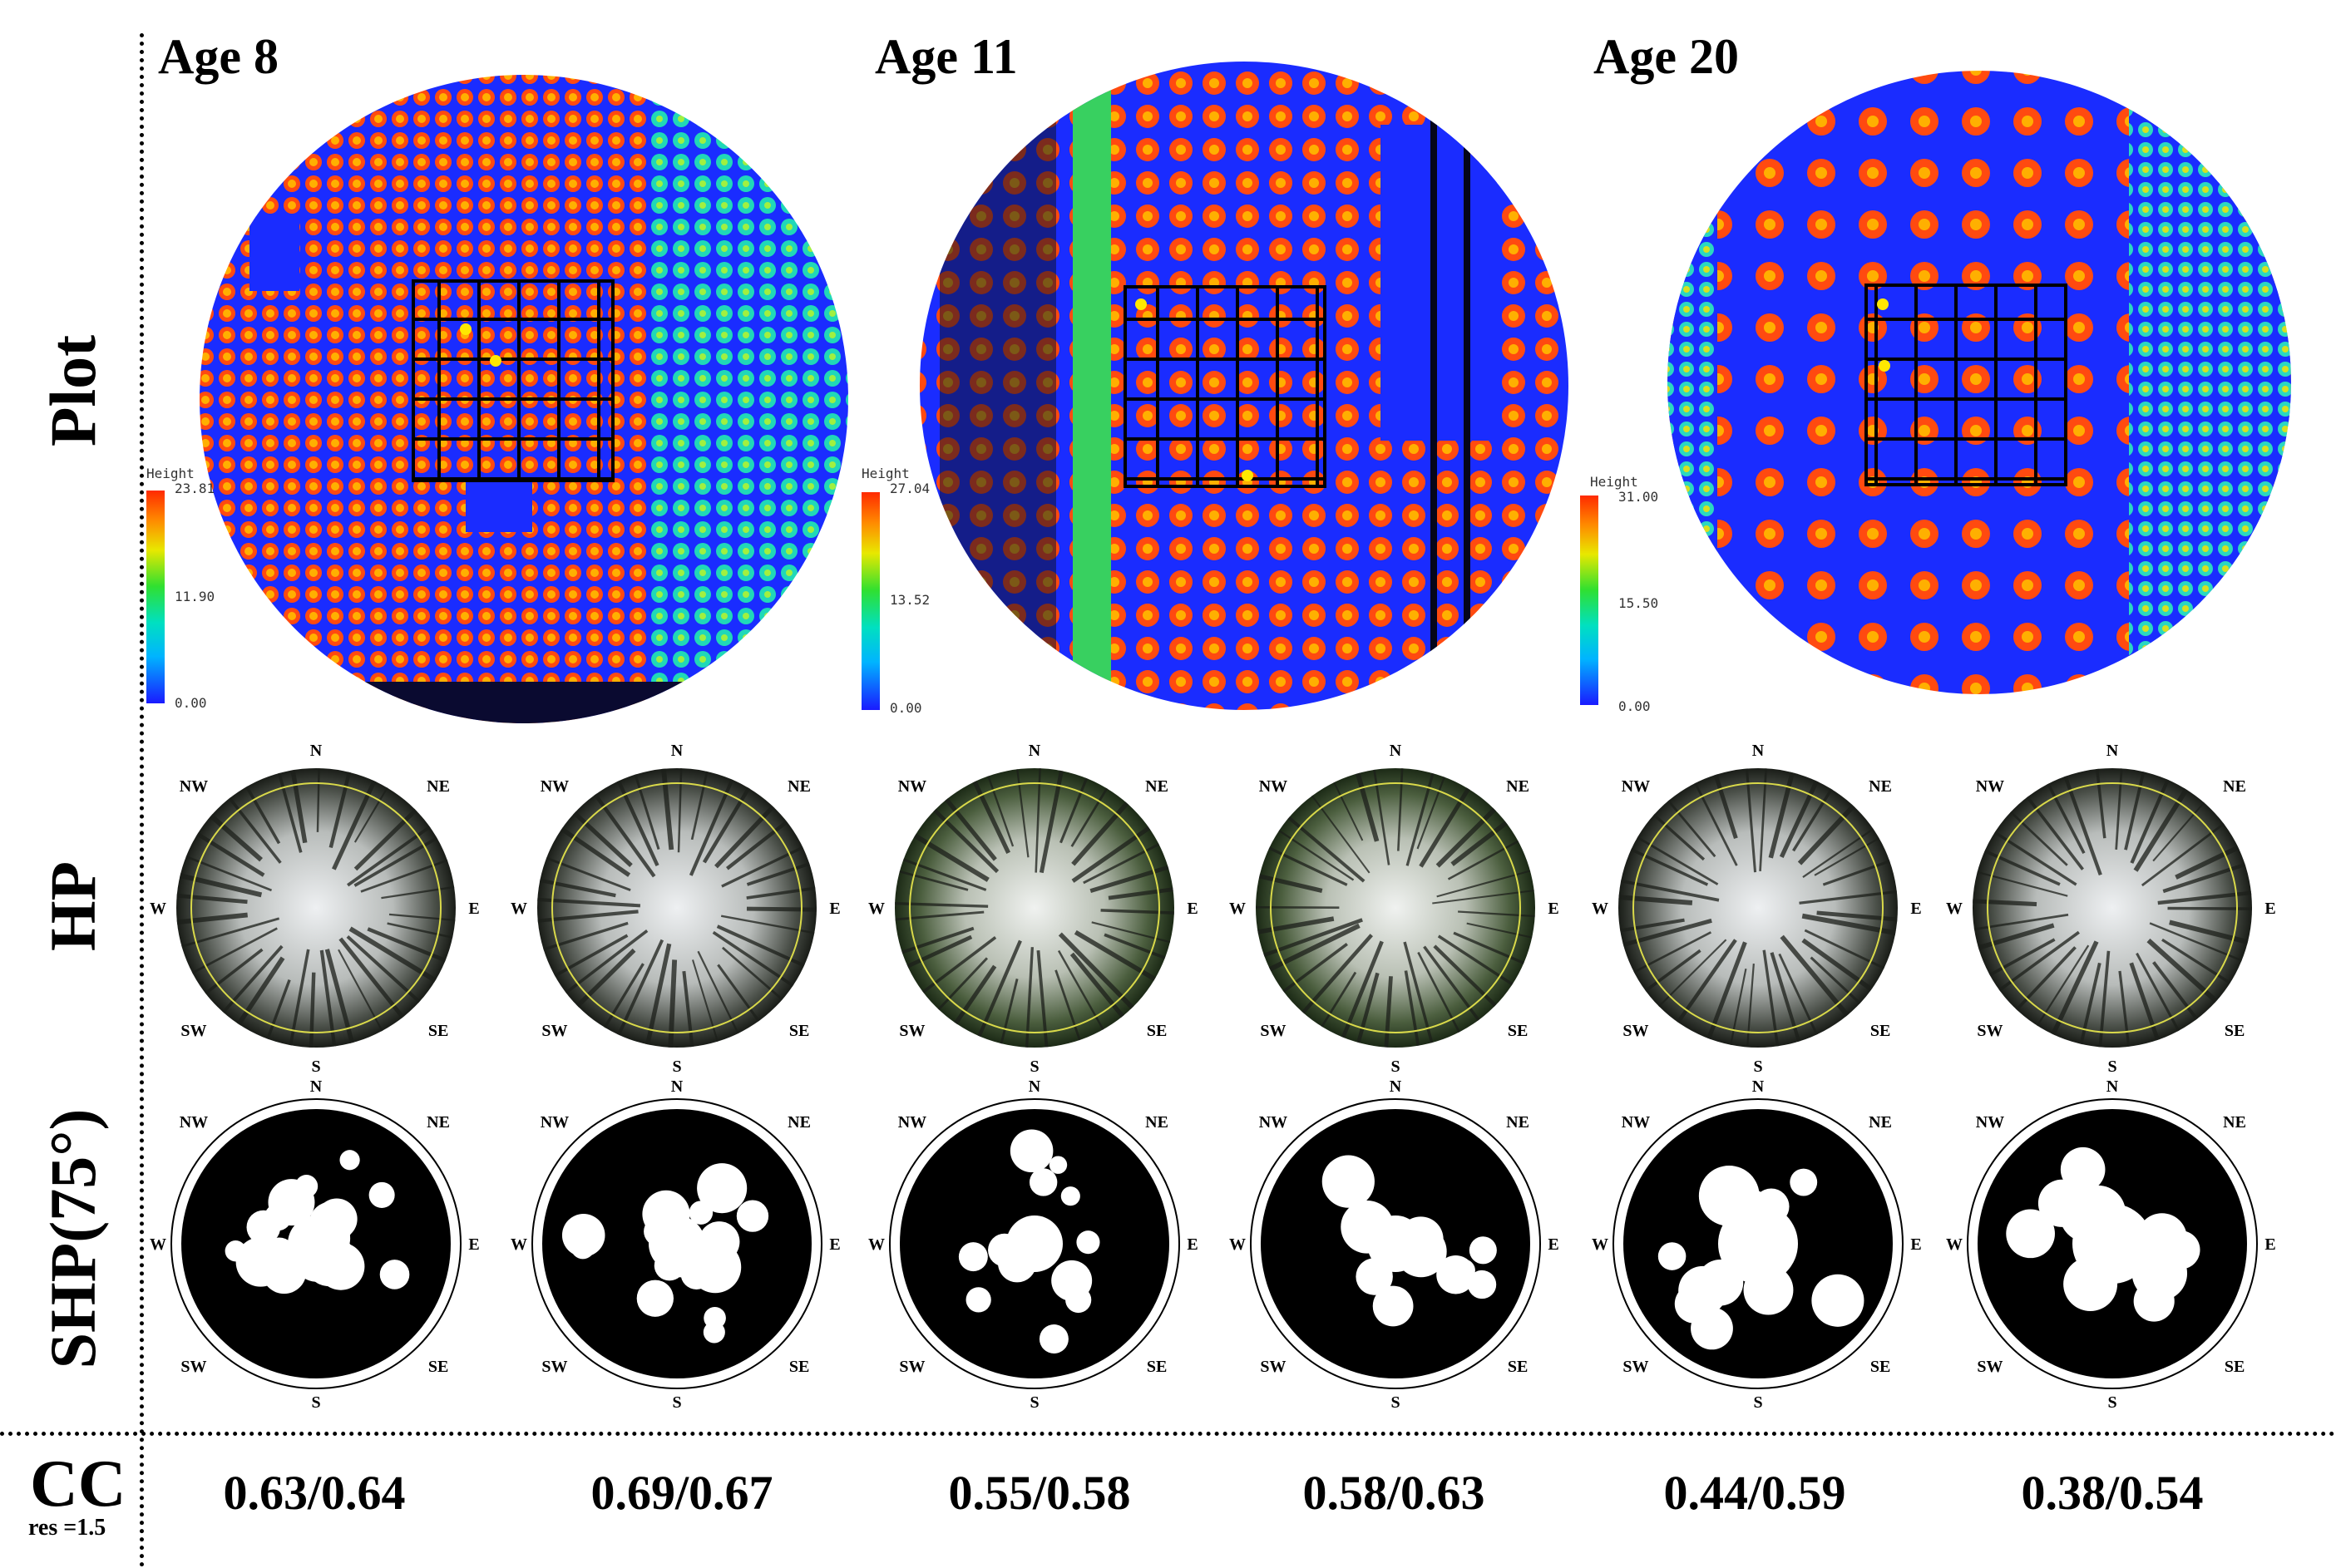 The width and height of the screenshot is (2336, 1568). Describe the element at coordinates (1033, 909) in the screenshot. I see `hp-photo-3: N NE E SE S SW W NW` at that location.